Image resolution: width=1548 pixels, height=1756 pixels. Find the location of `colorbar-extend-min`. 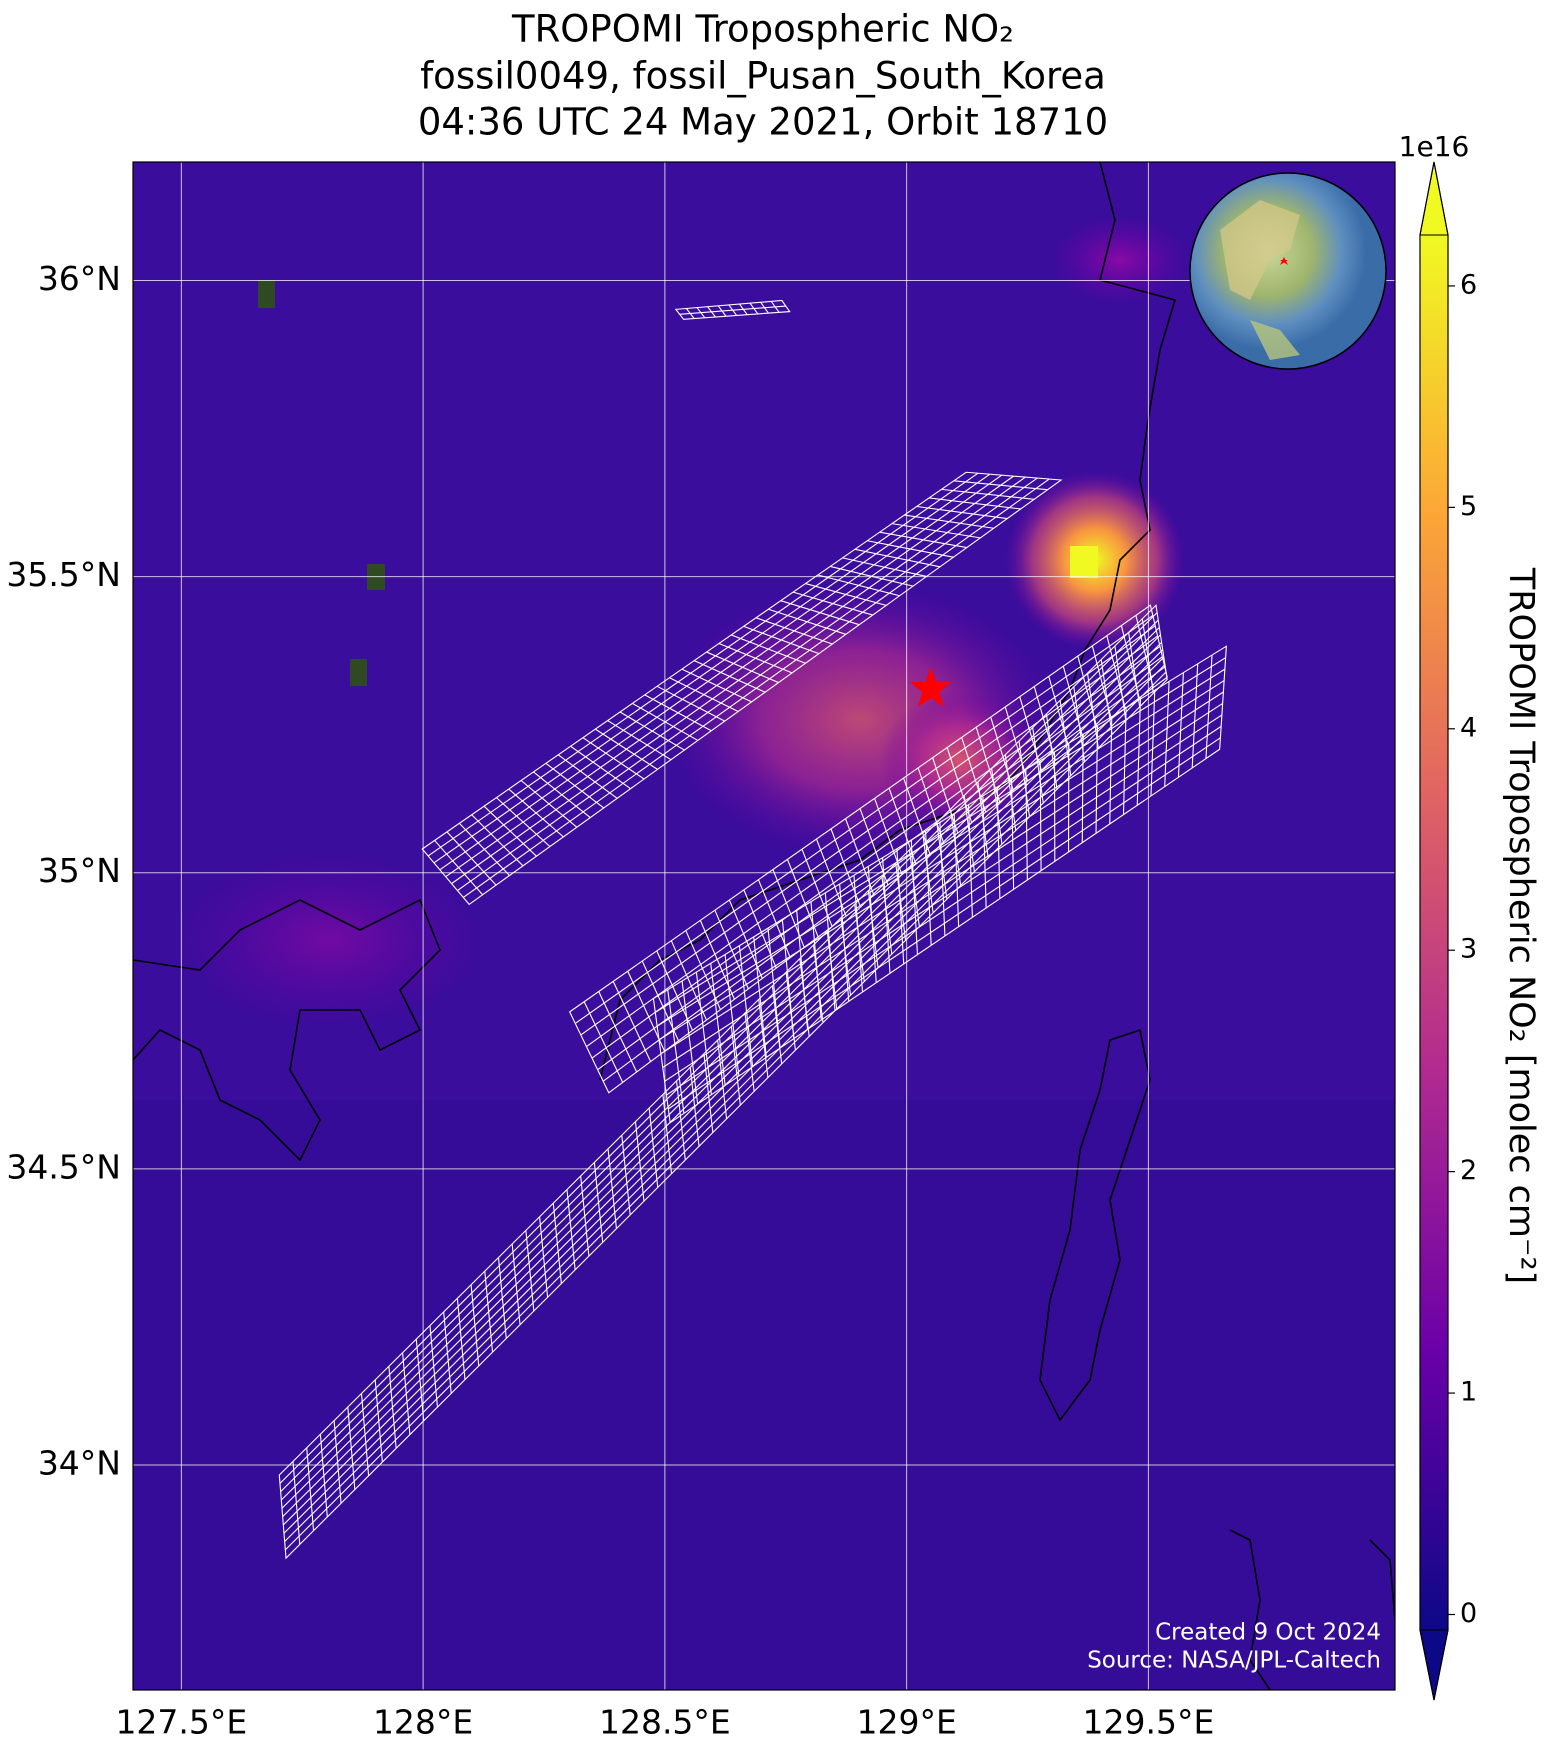

colorbar-extend-min is located at coordinates (1434, 1665).